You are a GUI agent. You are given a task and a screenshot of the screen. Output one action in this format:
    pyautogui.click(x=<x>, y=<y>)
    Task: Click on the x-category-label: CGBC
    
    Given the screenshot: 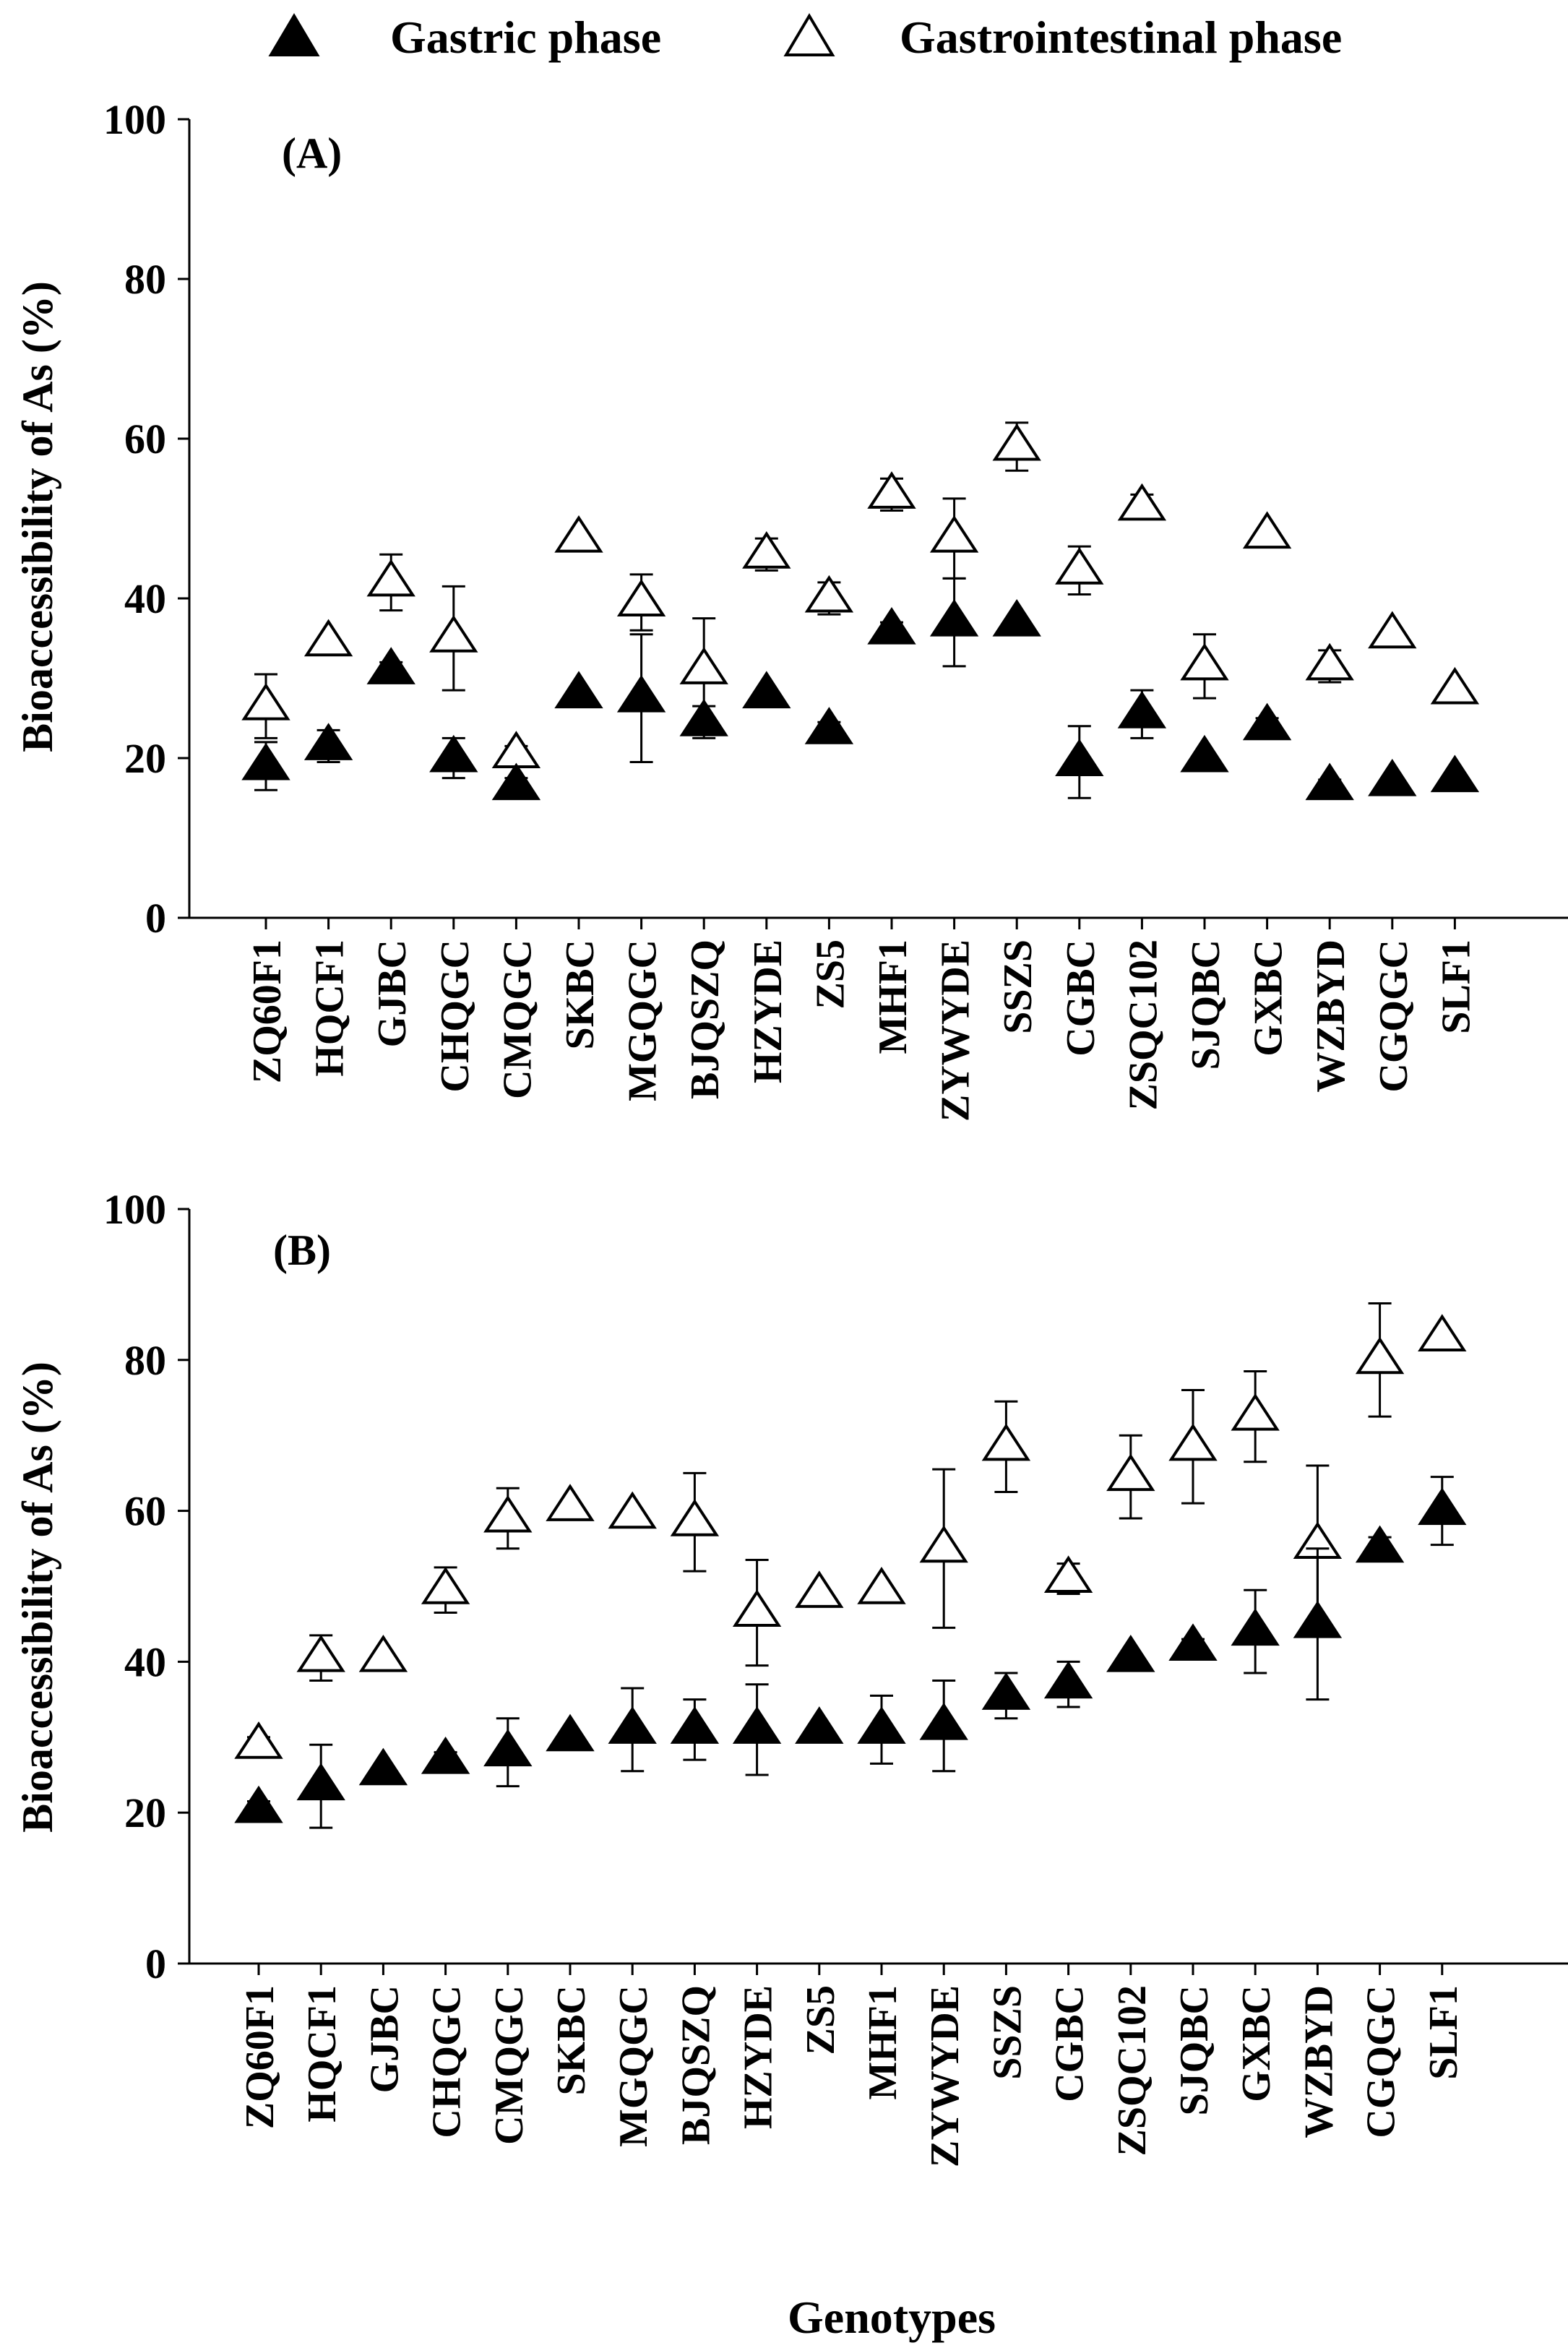 What is the action you would take?
    pyautogui.click(x=1070, y=2043)
    